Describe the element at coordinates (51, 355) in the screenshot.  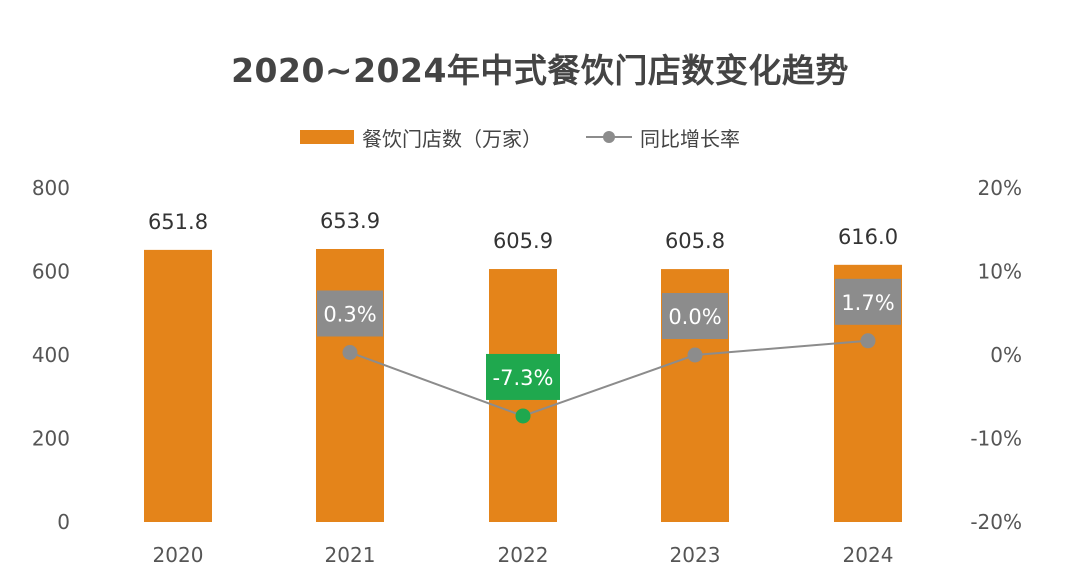
I see `y-tick-label: 400` at that location.